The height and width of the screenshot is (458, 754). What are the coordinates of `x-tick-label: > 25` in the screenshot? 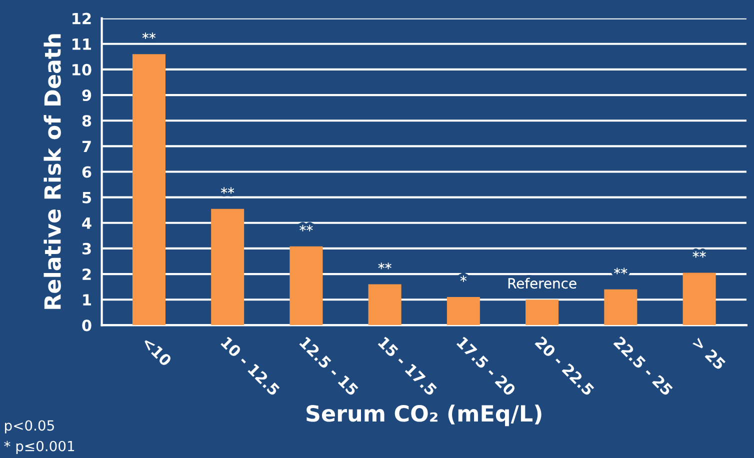 It's located at (709, 353).